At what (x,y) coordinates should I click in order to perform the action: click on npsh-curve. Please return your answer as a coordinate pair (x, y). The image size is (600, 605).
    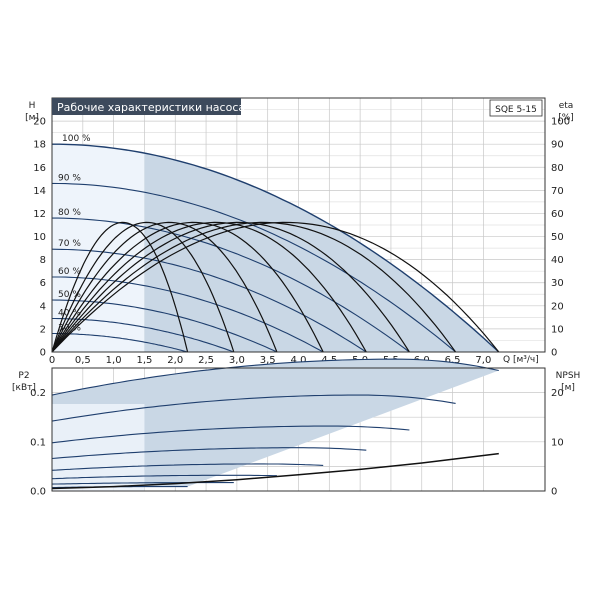
    Looking at the image, I should click on (275, 471).